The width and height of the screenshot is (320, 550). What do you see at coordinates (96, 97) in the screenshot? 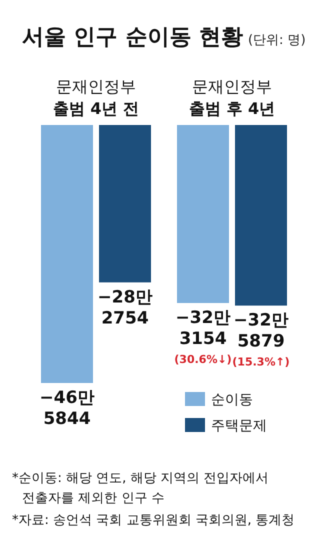
I see `x-tick-label: 문재인정부 출범 4년 전` at bounding box center [96, 97].